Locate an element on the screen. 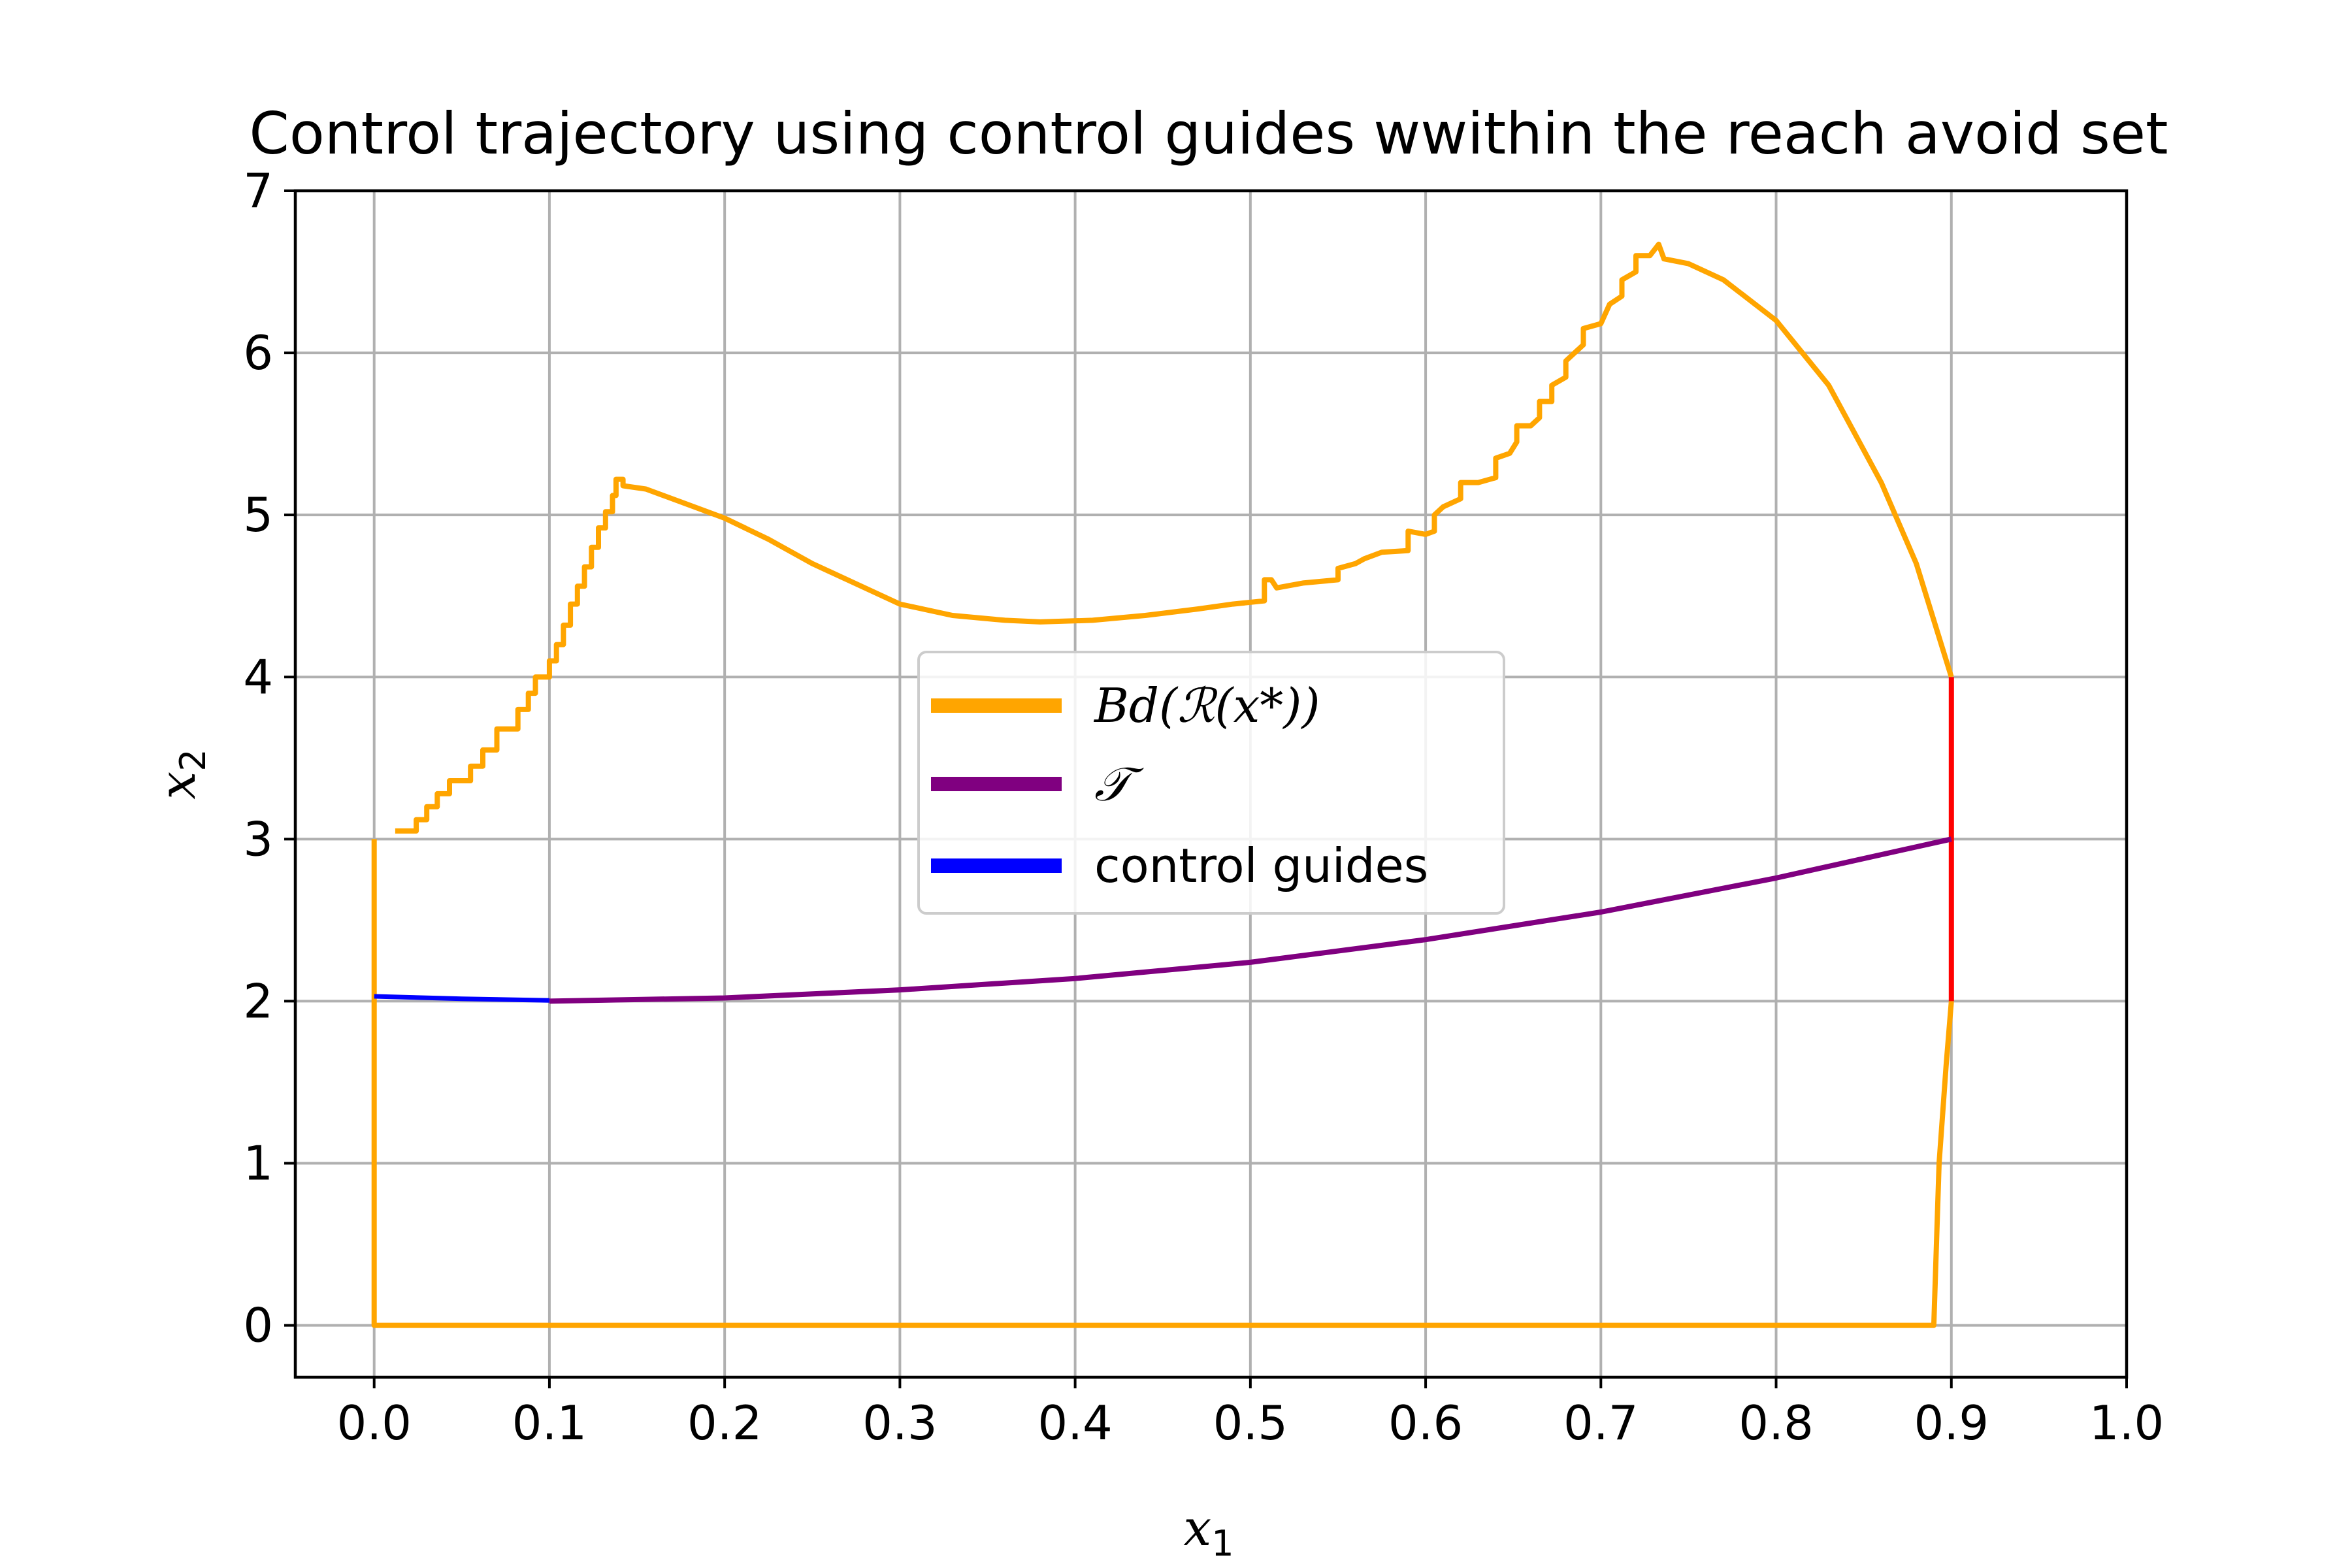 This screenshot has width=2352, height=1568. y-tick-label: 1 is located at coordinates (258, 1163).